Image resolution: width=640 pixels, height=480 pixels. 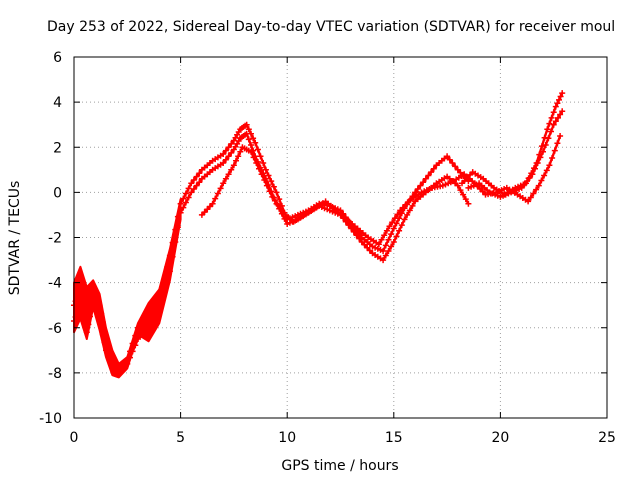 What do you see at coordinates (57, 193) in the screenshot?
I see `y-tick-label: 0` at bounding box center [57, 193].